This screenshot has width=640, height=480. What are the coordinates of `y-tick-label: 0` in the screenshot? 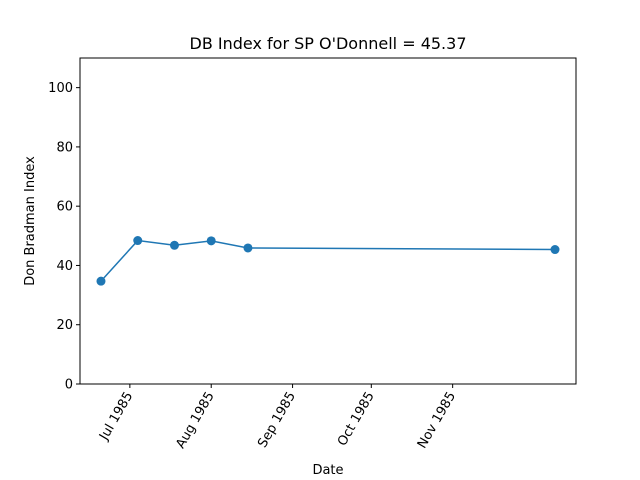 It's located at (69, 385).